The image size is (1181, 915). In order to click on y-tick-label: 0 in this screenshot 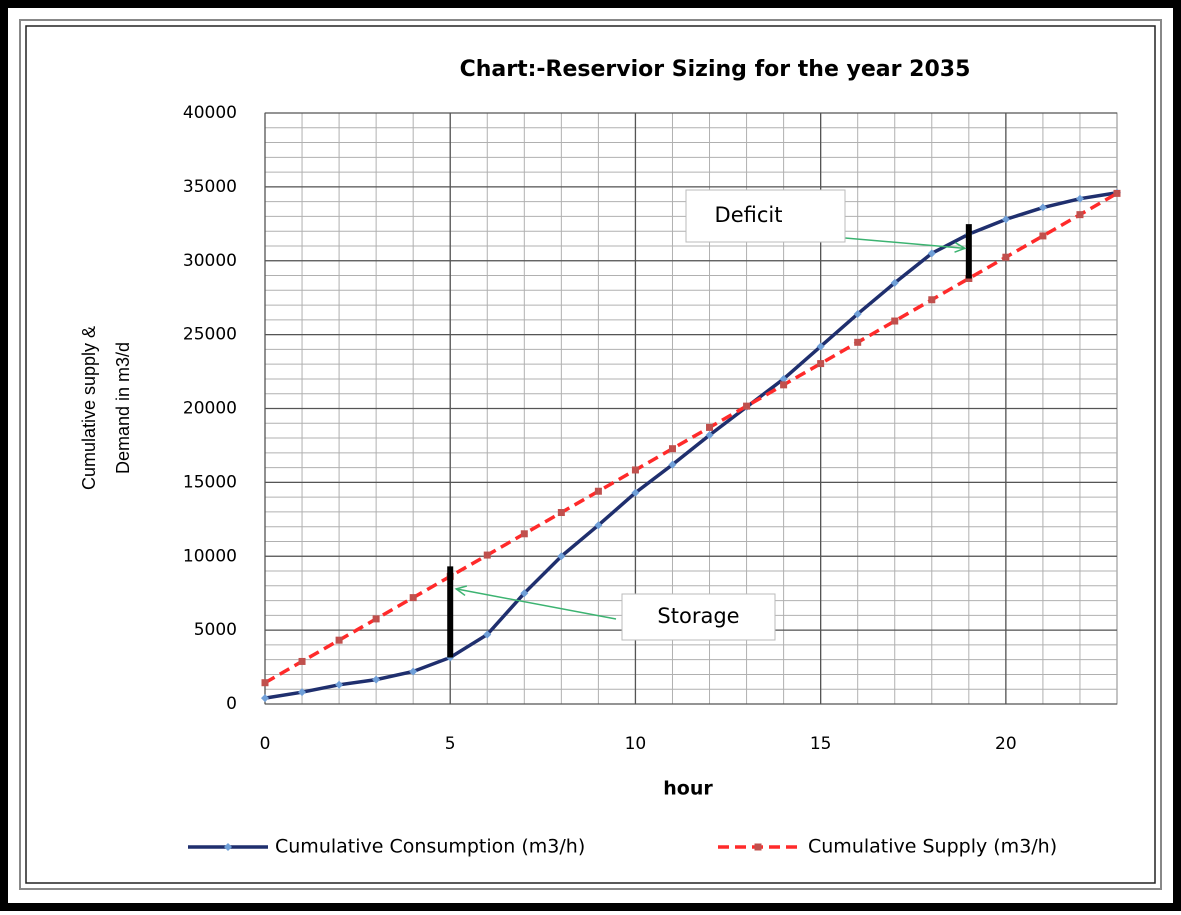, I will do `click(231, 704)`.